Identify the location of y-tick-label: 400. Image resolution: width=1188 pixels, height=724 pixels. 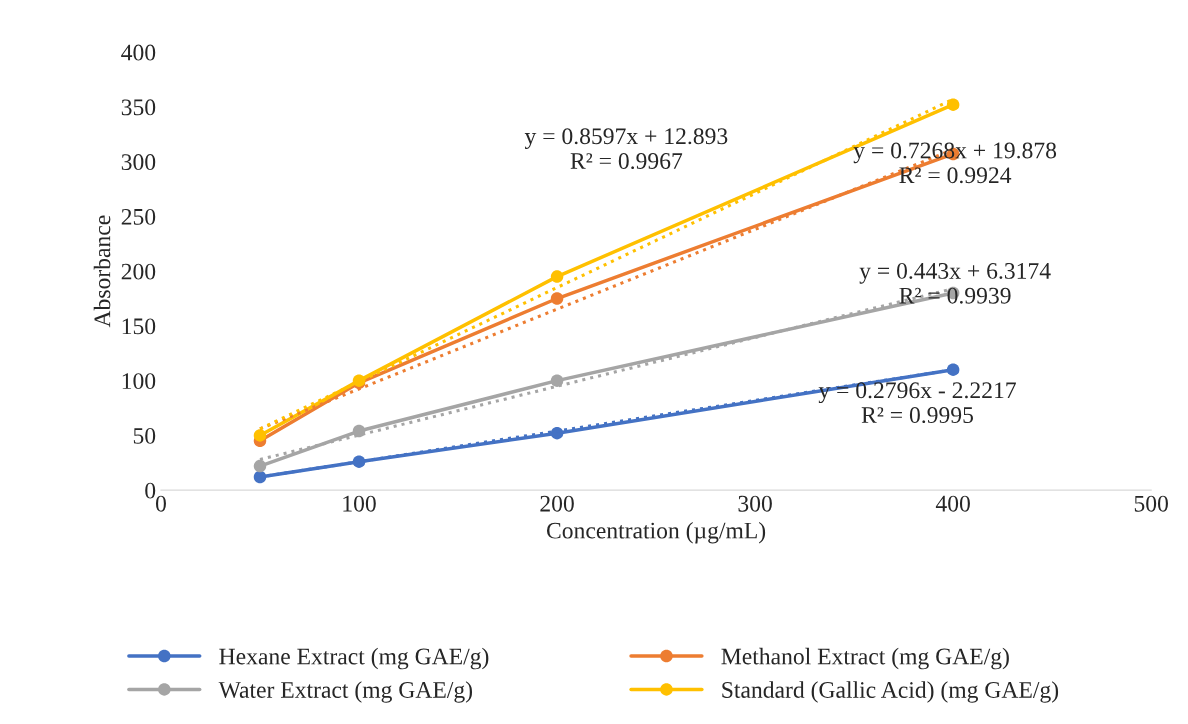
(138, 52).